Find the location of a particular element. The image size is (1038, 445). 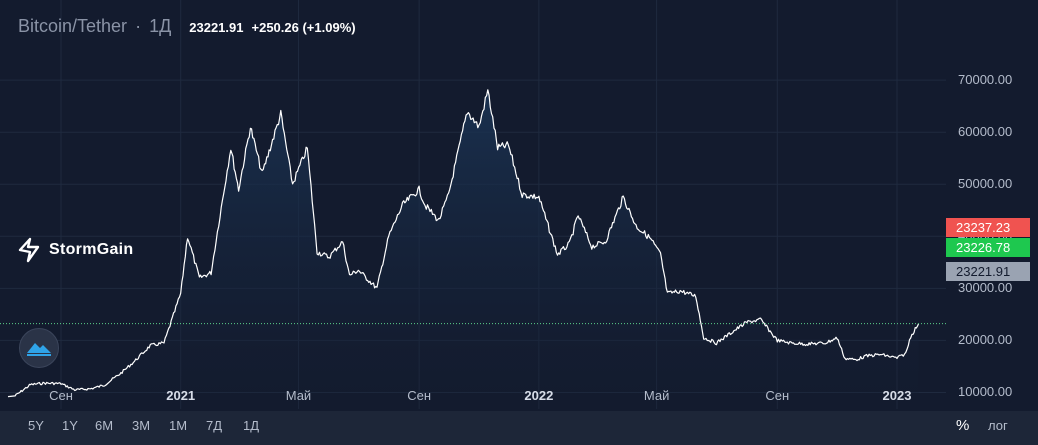

range-1m-button: 1M is located at coordinates (178, 425).